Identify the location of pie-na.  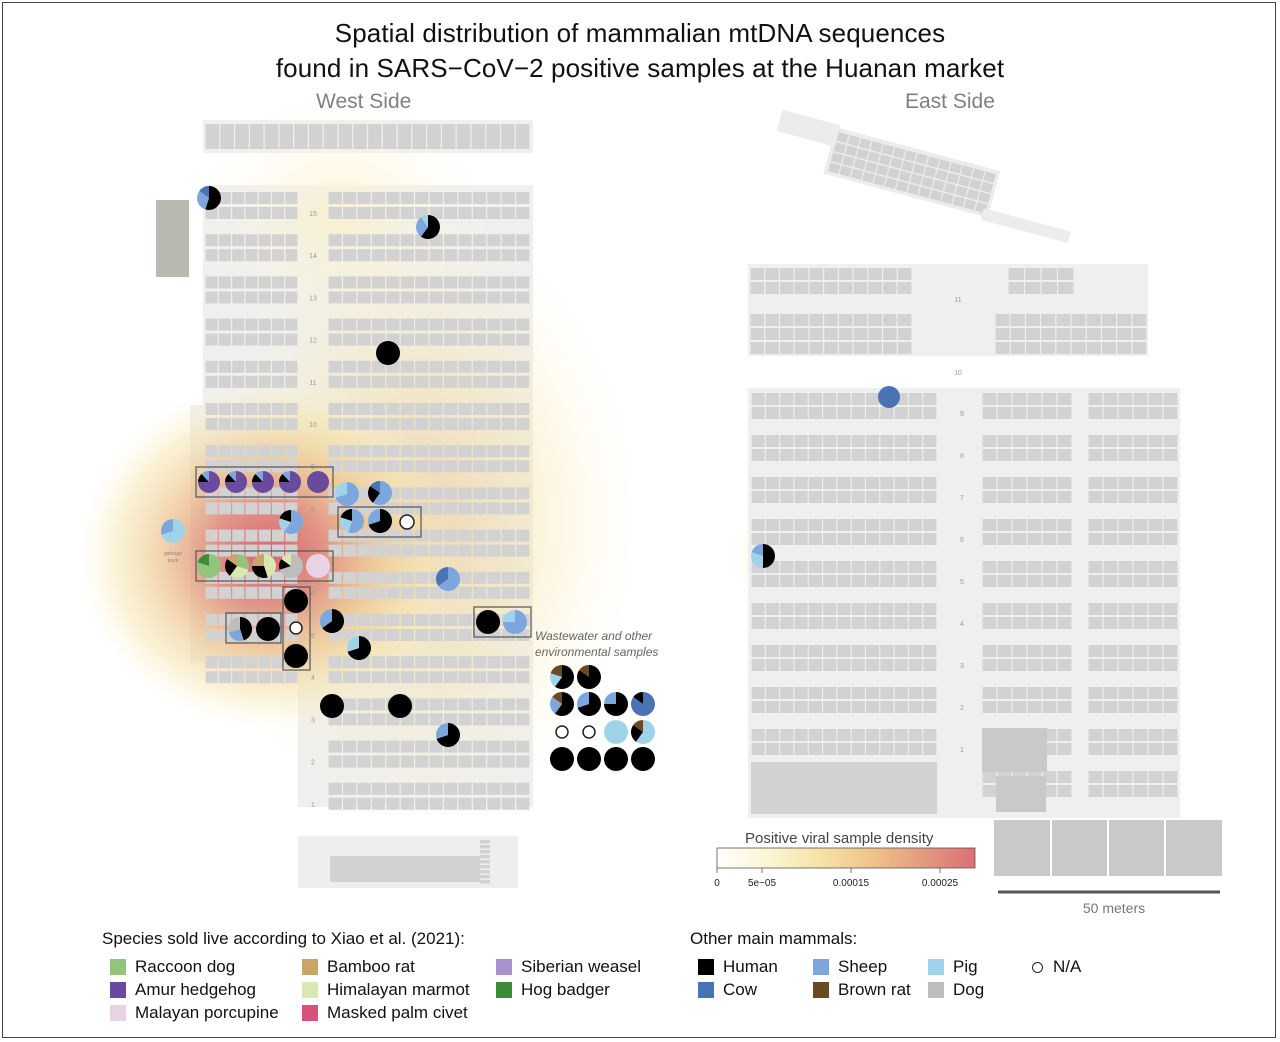
(407, 522).